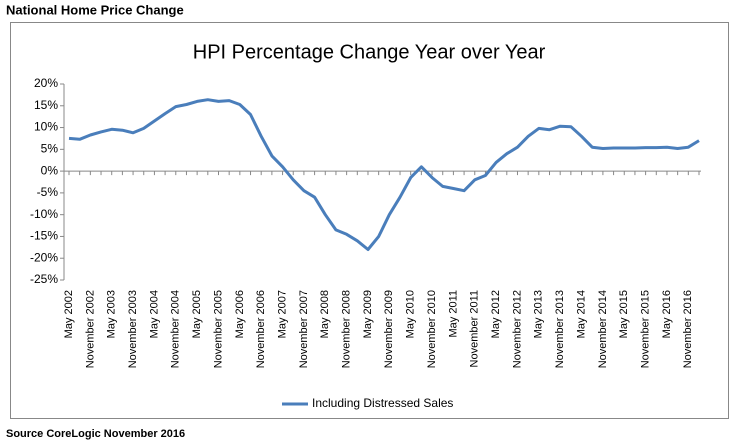 This screenshot has height=447, width=739. What do you see at coordinates (389, 329) in the screenshot?
I see `x-tick-label: November 2009` at bounding box center [389, 329].